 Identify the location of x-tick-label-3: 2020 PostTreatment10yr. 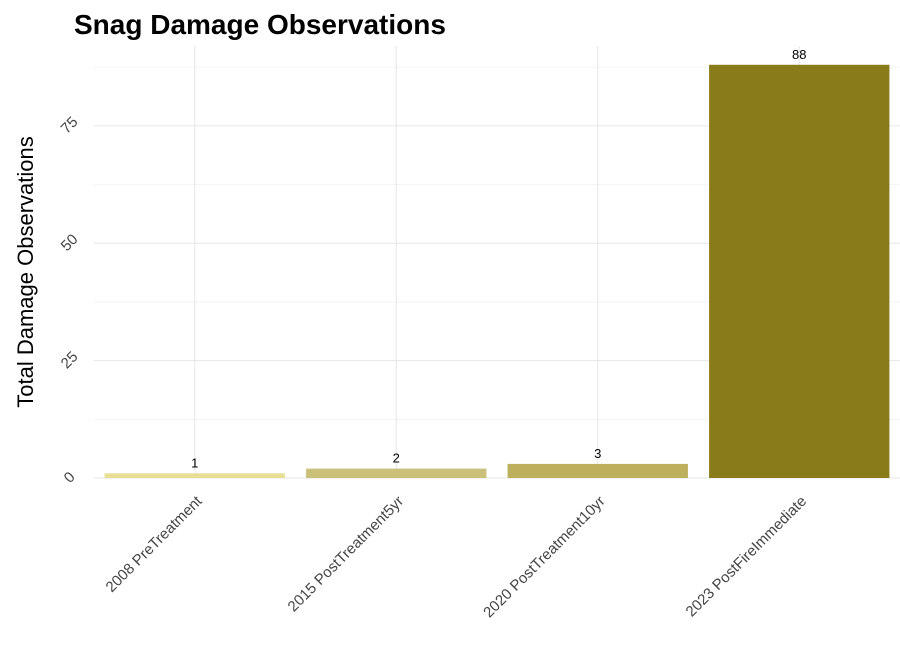
(544, 557).